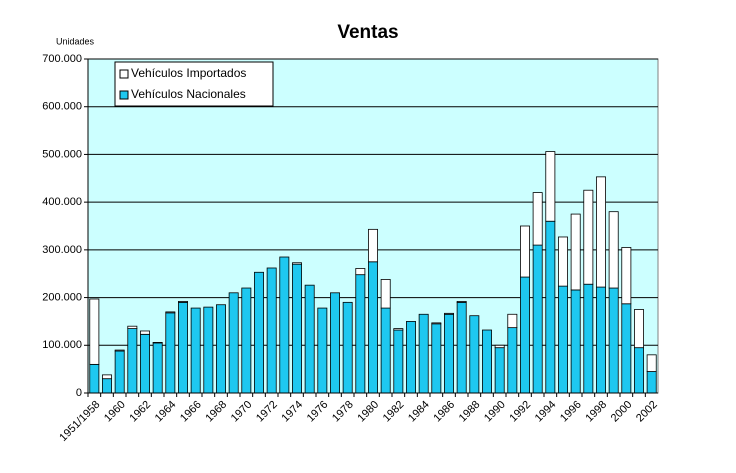  I want to click on legend-box, so click(194, 84).